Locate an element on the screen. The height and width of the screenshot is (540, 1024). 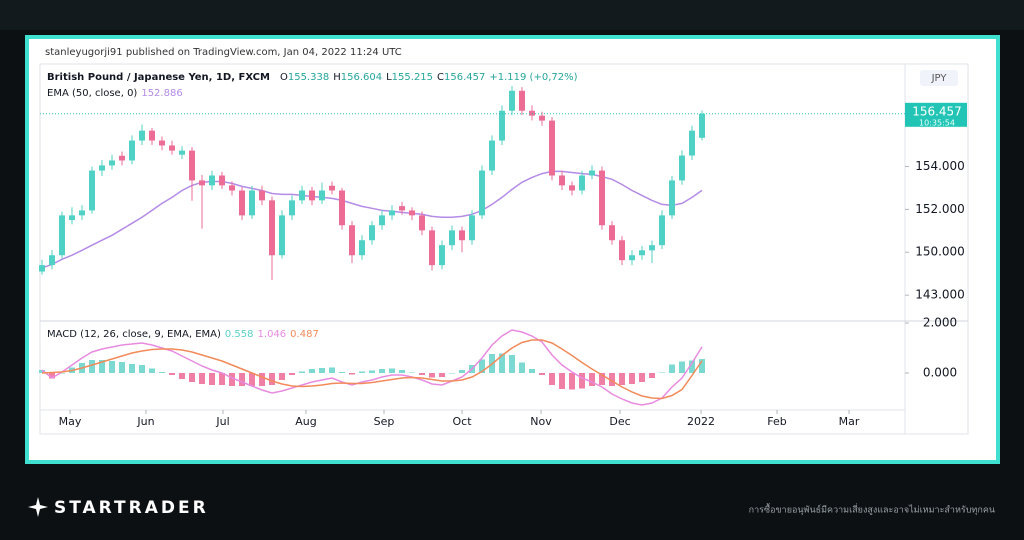
x-tick-label: Dec is located at coordinates (619, 421).